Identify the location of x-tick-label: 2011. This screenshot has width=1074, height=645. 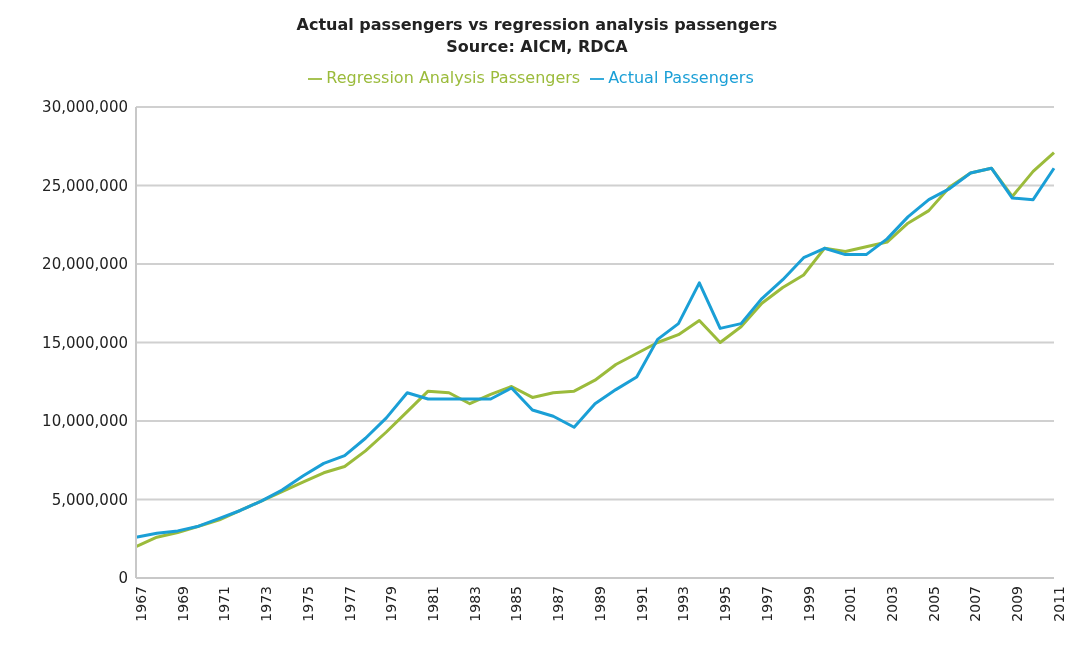
(1058, 604).